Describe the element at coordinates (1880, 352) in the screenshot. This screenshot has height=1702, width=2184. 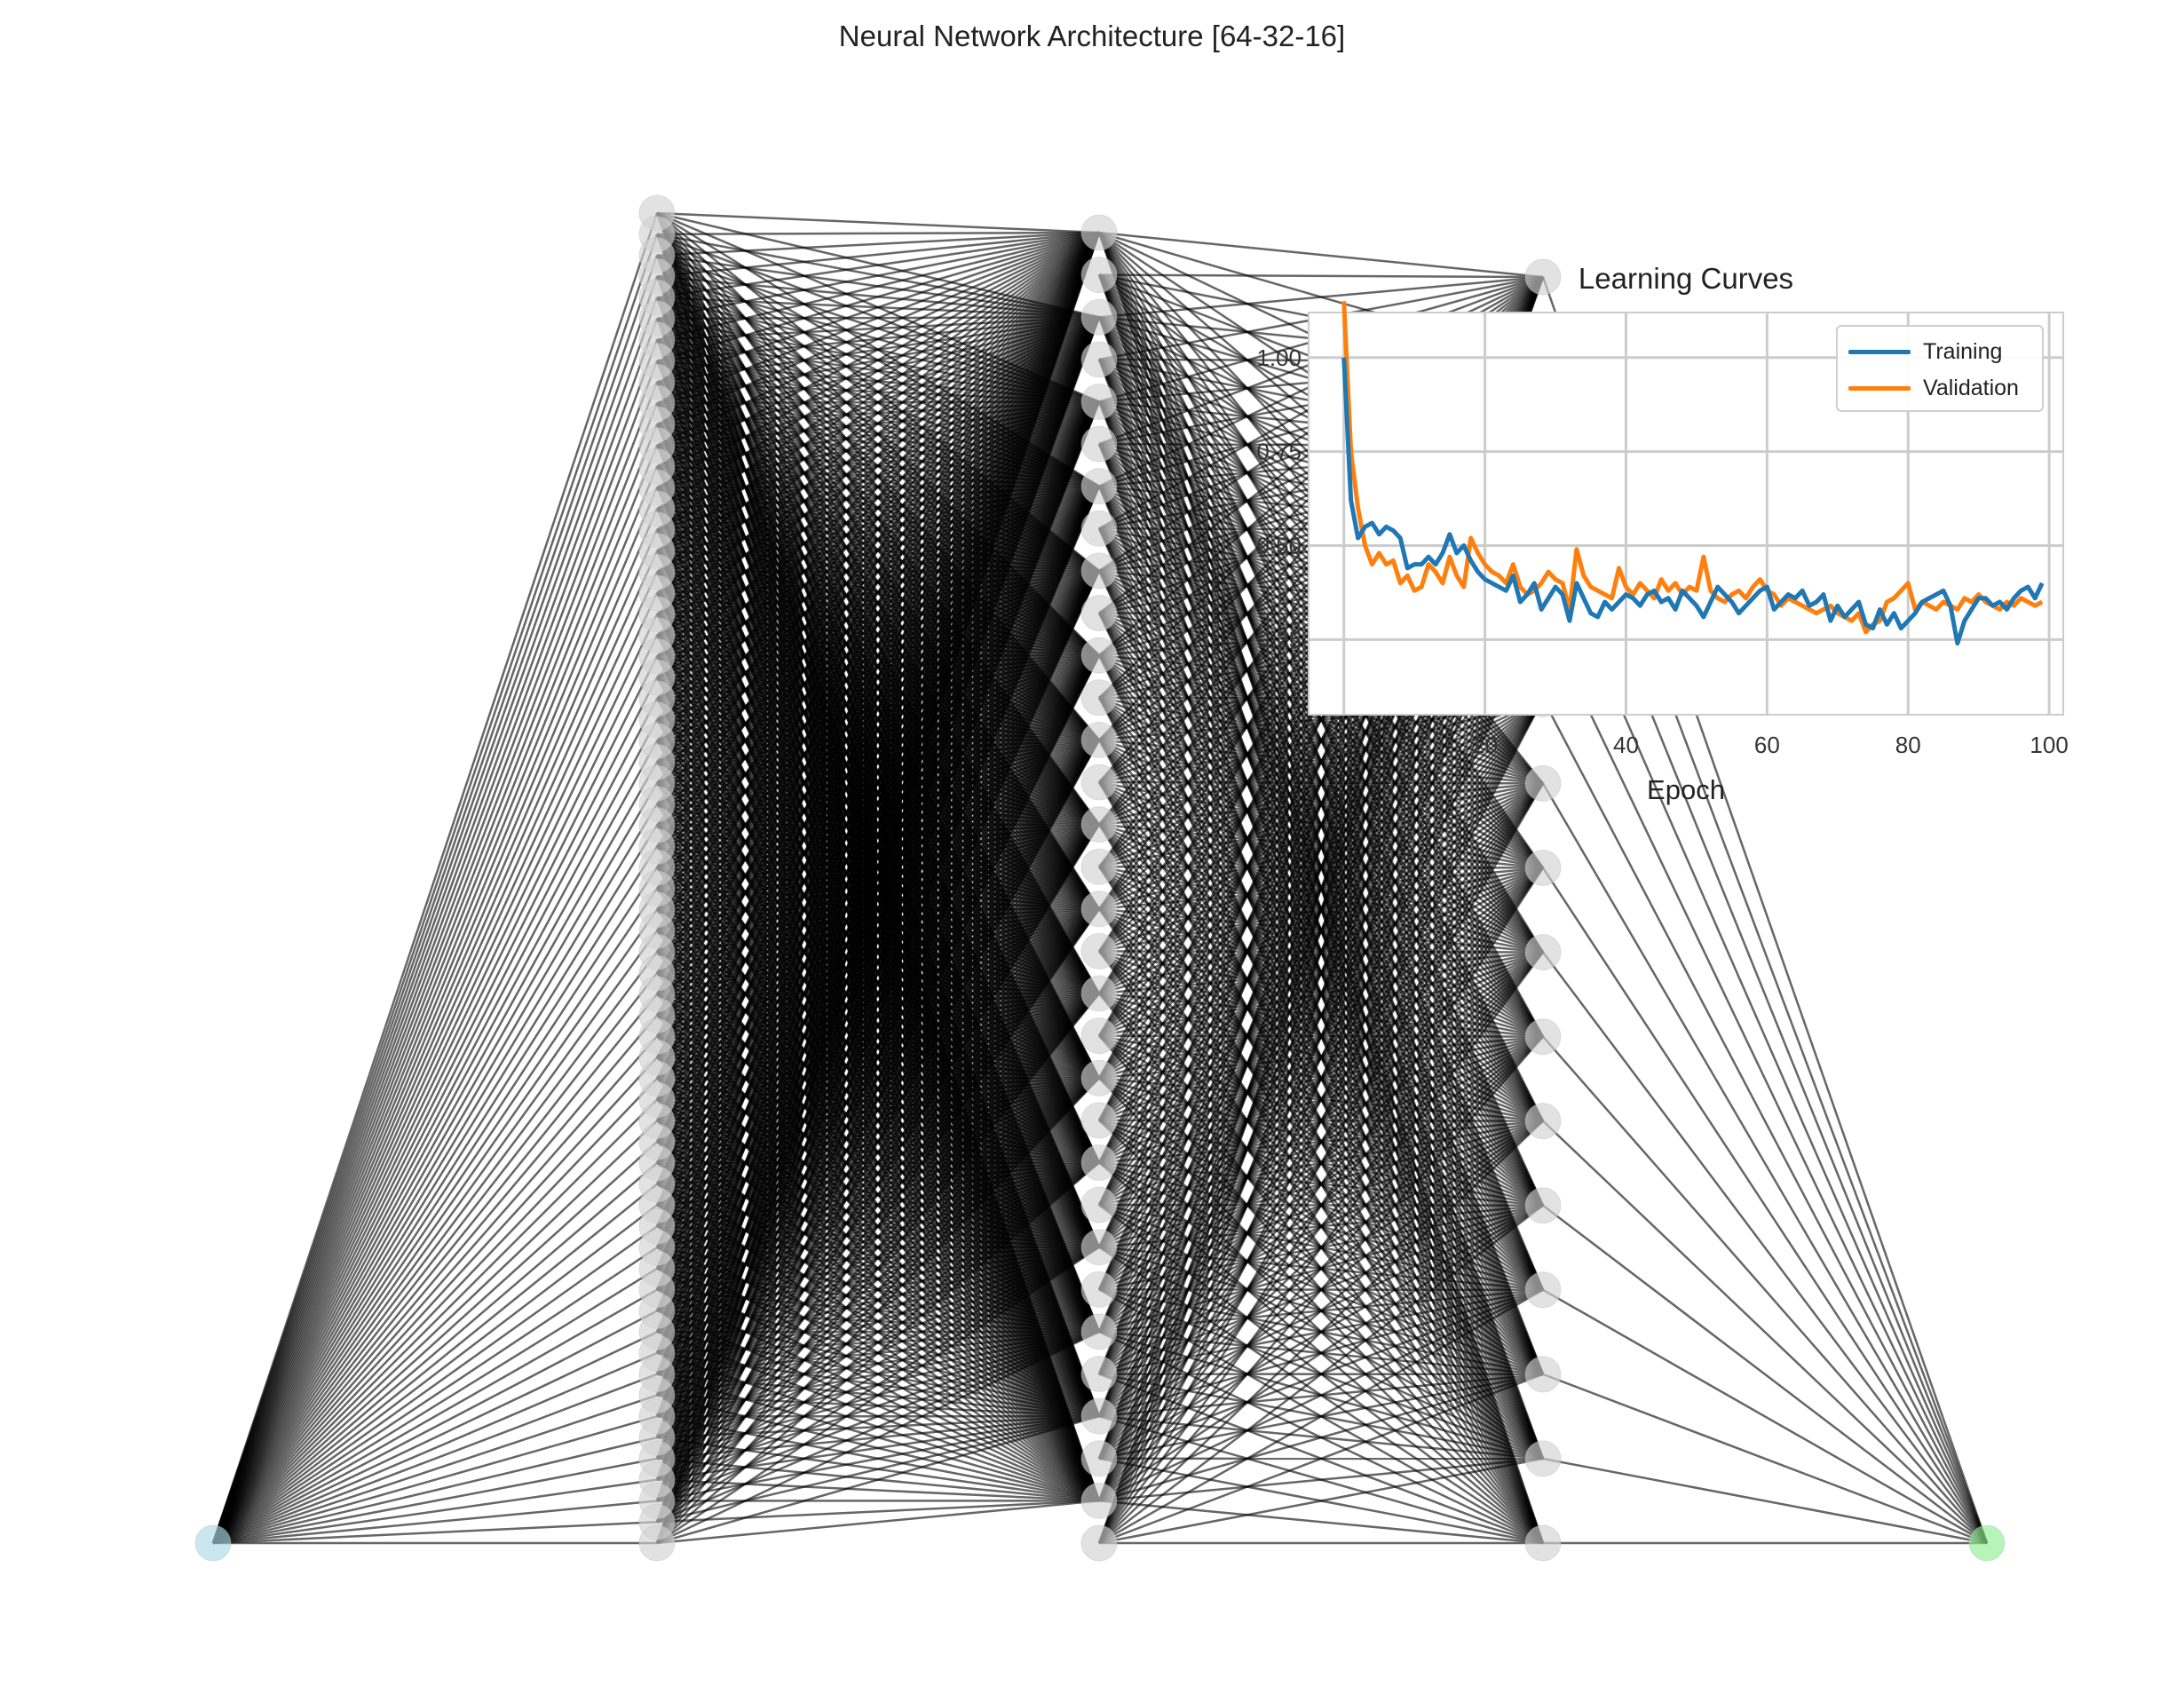
I see `legend-swatch-training` at that location.